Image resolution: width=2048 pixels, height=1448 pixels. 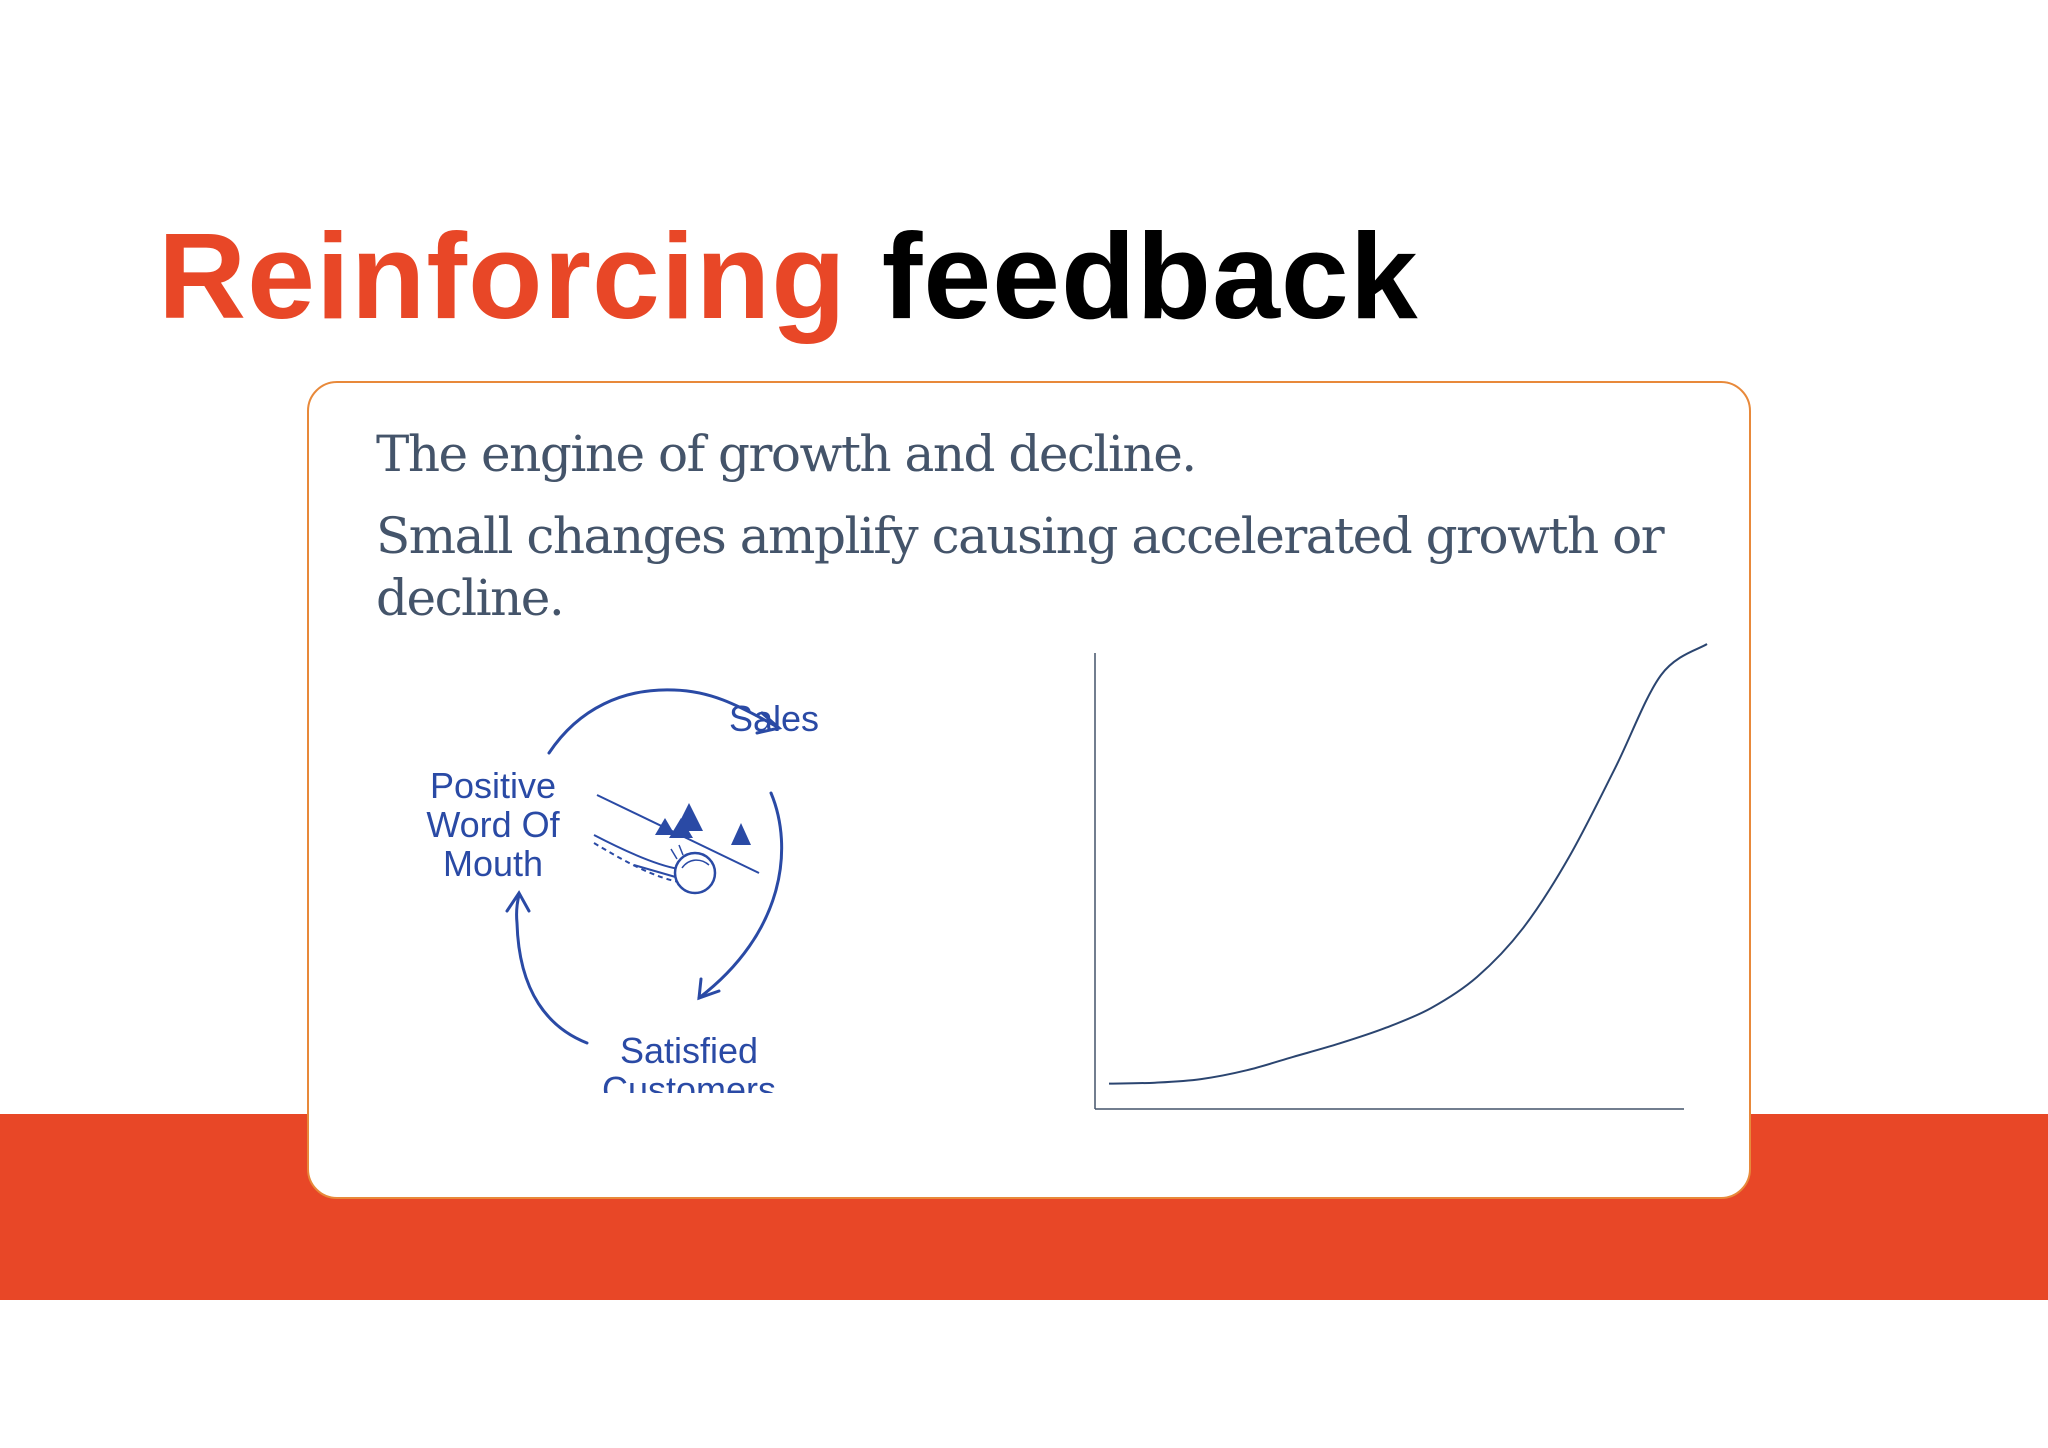 I want to click on loop-arrowhead-right, so click(x=709, y=989).